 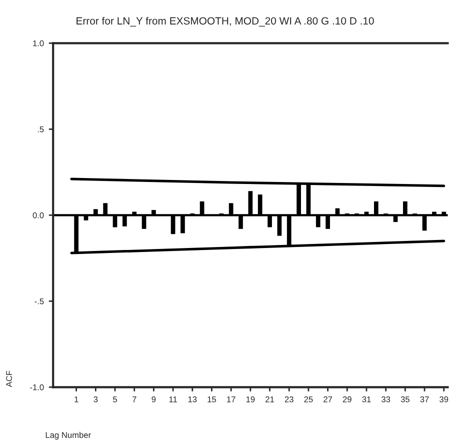 I want to click on x-tick-label: 21, so click(x=270, y=399).